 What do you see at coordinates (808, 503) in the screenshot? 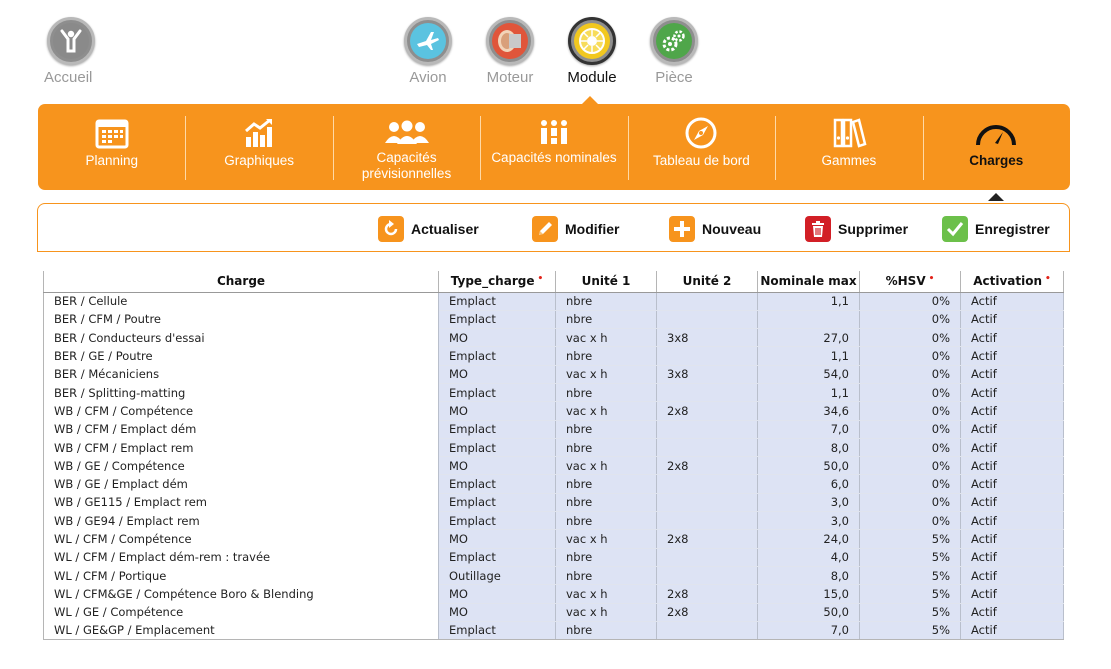
I see `table-cell: 3,0` at bounding box center [808, 503].